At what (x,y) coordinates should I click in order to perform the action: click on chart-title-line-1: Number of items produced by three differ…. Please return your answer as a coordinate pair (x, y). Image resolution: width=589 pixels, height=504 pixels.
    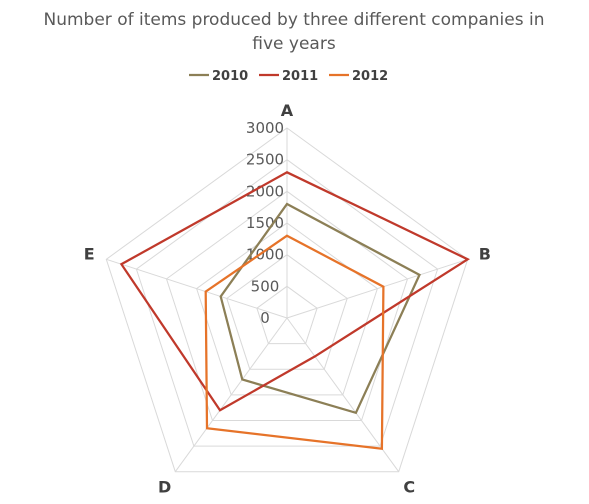
    Looking at the image, I should click on (294, 20).